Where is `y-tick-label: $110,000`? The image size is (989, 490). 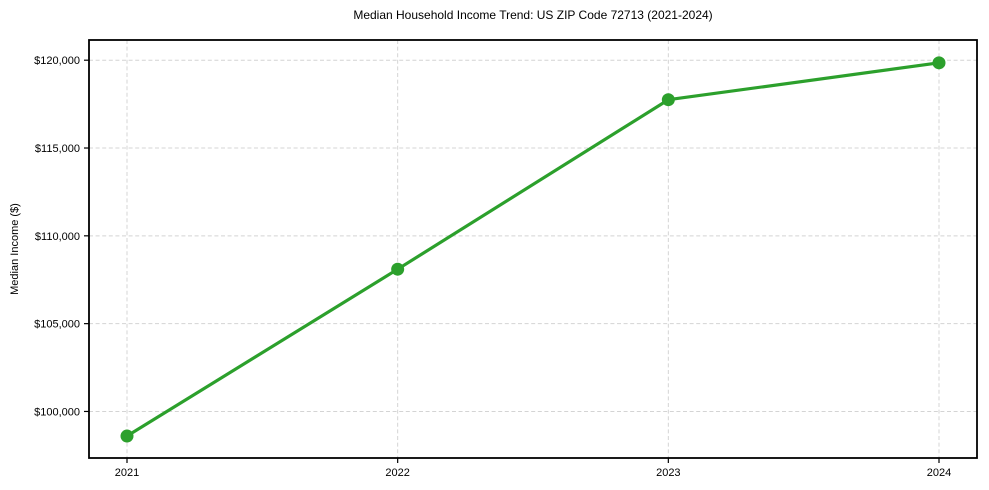
y-tick-label: $110,000 is located at coordinates (57, 237).